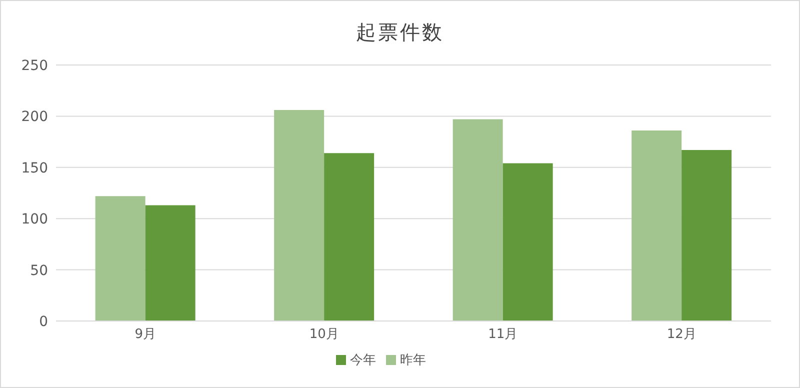 The width and height of the screenshot is (800, 388). Describe the element at coordinates (681, 334) in the screenshot. I see `x-tick-label: 12月` at that location.